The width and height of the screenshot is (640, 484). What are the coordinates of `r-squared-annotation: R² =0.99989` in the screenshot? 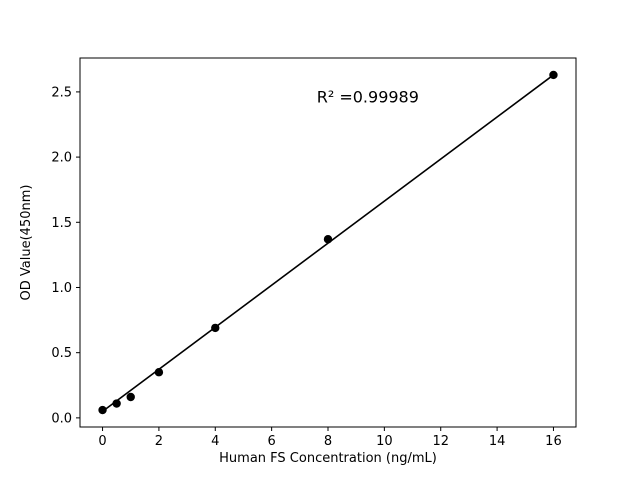 It's located at (368, 96).